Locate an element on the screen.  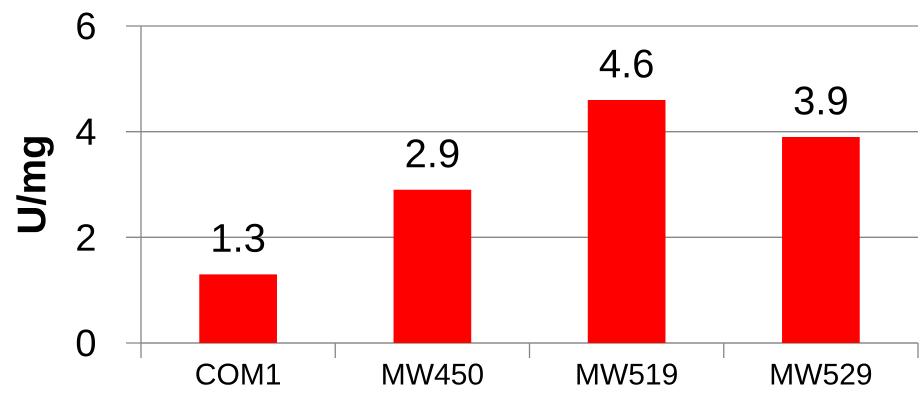
x-tick-label: MW519 is located at coordinates (627, 374).